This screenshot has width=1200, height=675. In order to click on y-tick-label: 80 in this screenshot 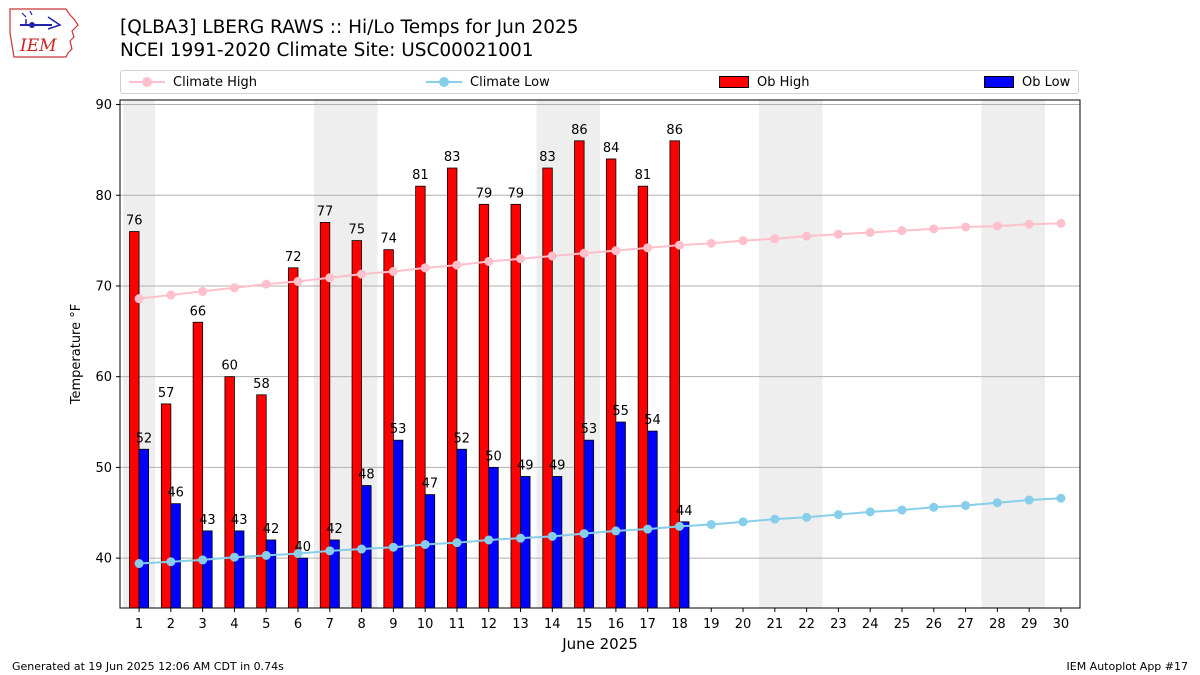, I will do `click(103, 196)`.